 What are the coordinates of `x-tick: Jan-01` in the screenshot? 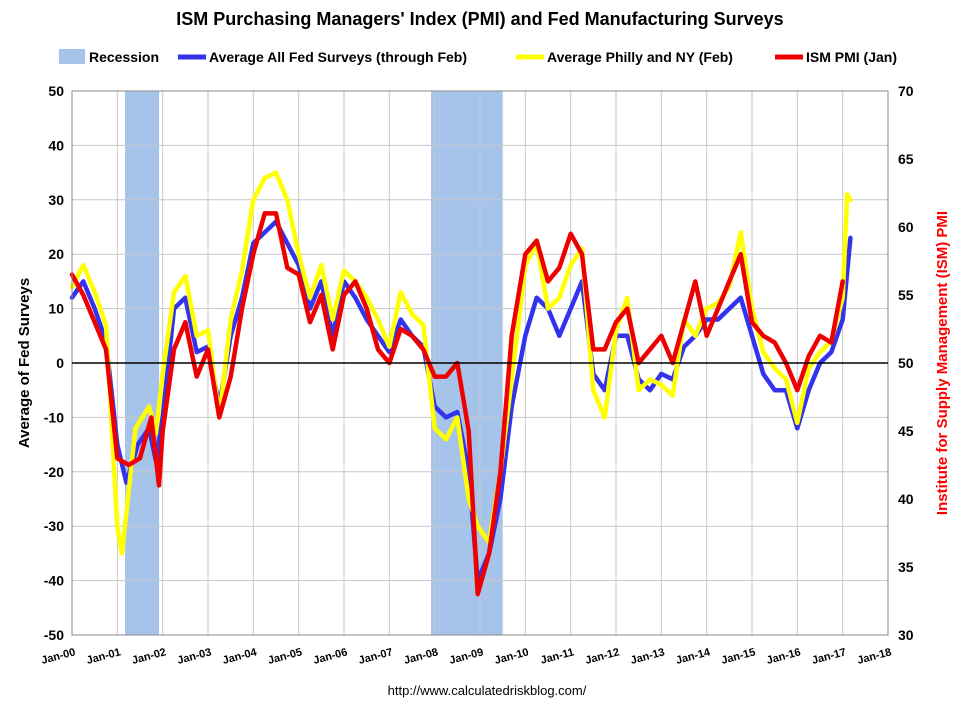 It's located at (103, 656).